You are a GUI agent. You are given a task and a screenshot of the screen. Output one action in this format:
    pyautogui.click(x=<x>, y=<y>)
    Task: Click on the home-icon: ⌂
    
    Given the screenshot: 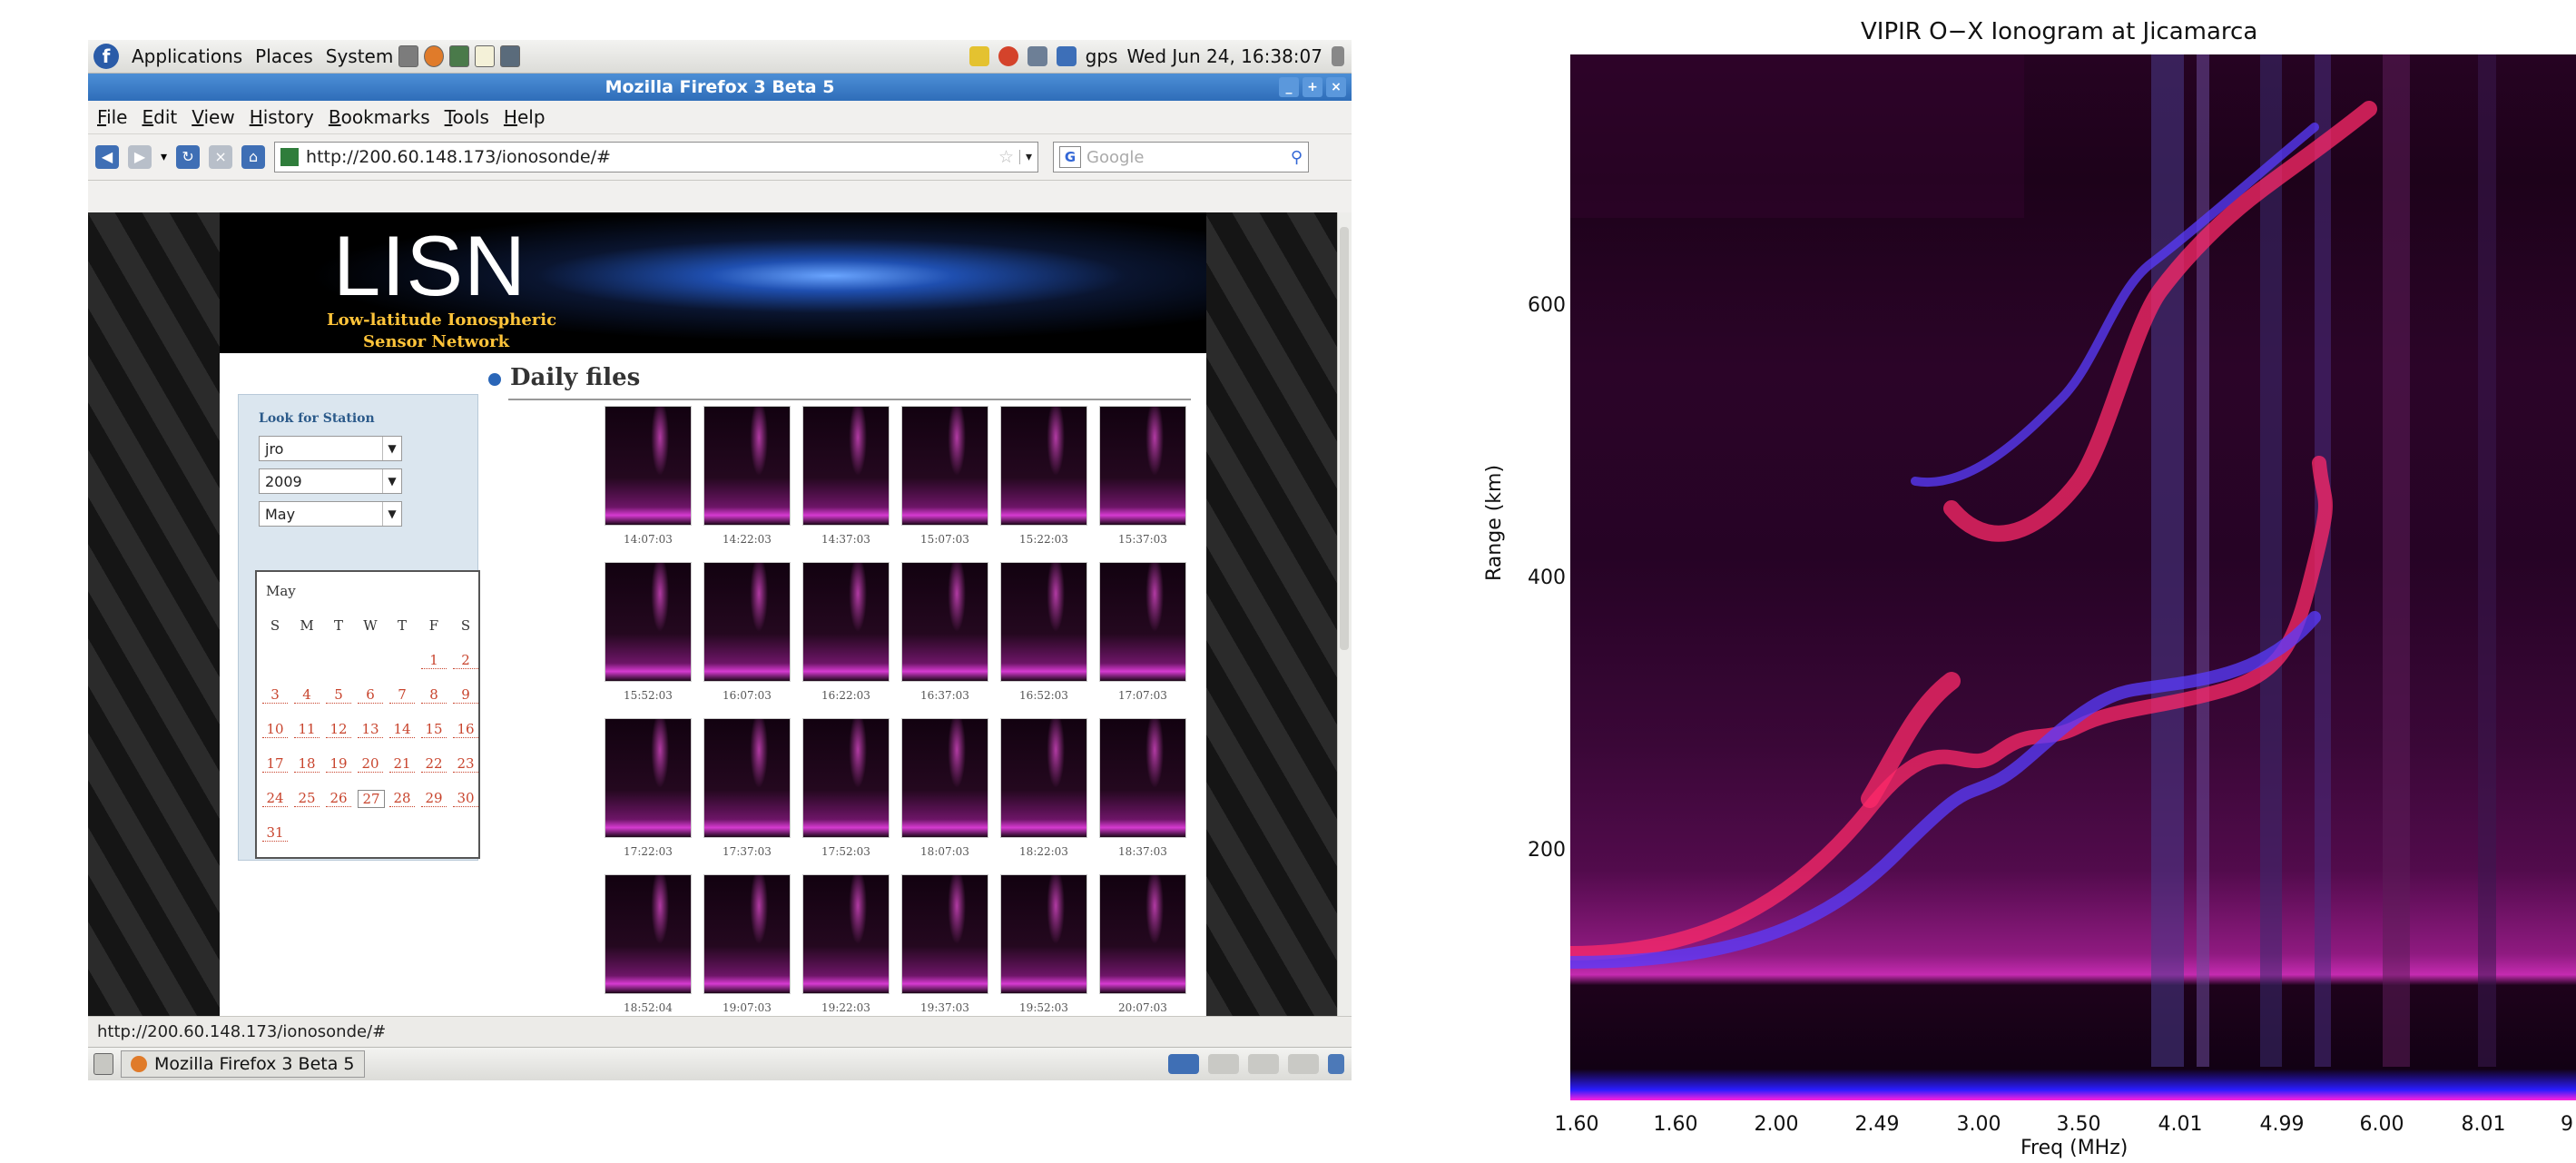 What is the action you would take?
    pyautogui.click(x=253, y=157)
    